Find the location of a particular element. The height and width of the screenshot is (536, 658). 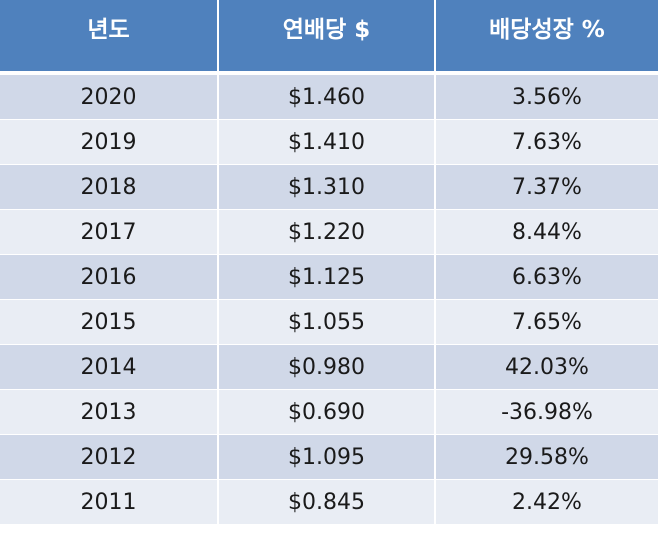

table-row: 2013 $0.690 -36.98% is located at coordinates (329, 412).